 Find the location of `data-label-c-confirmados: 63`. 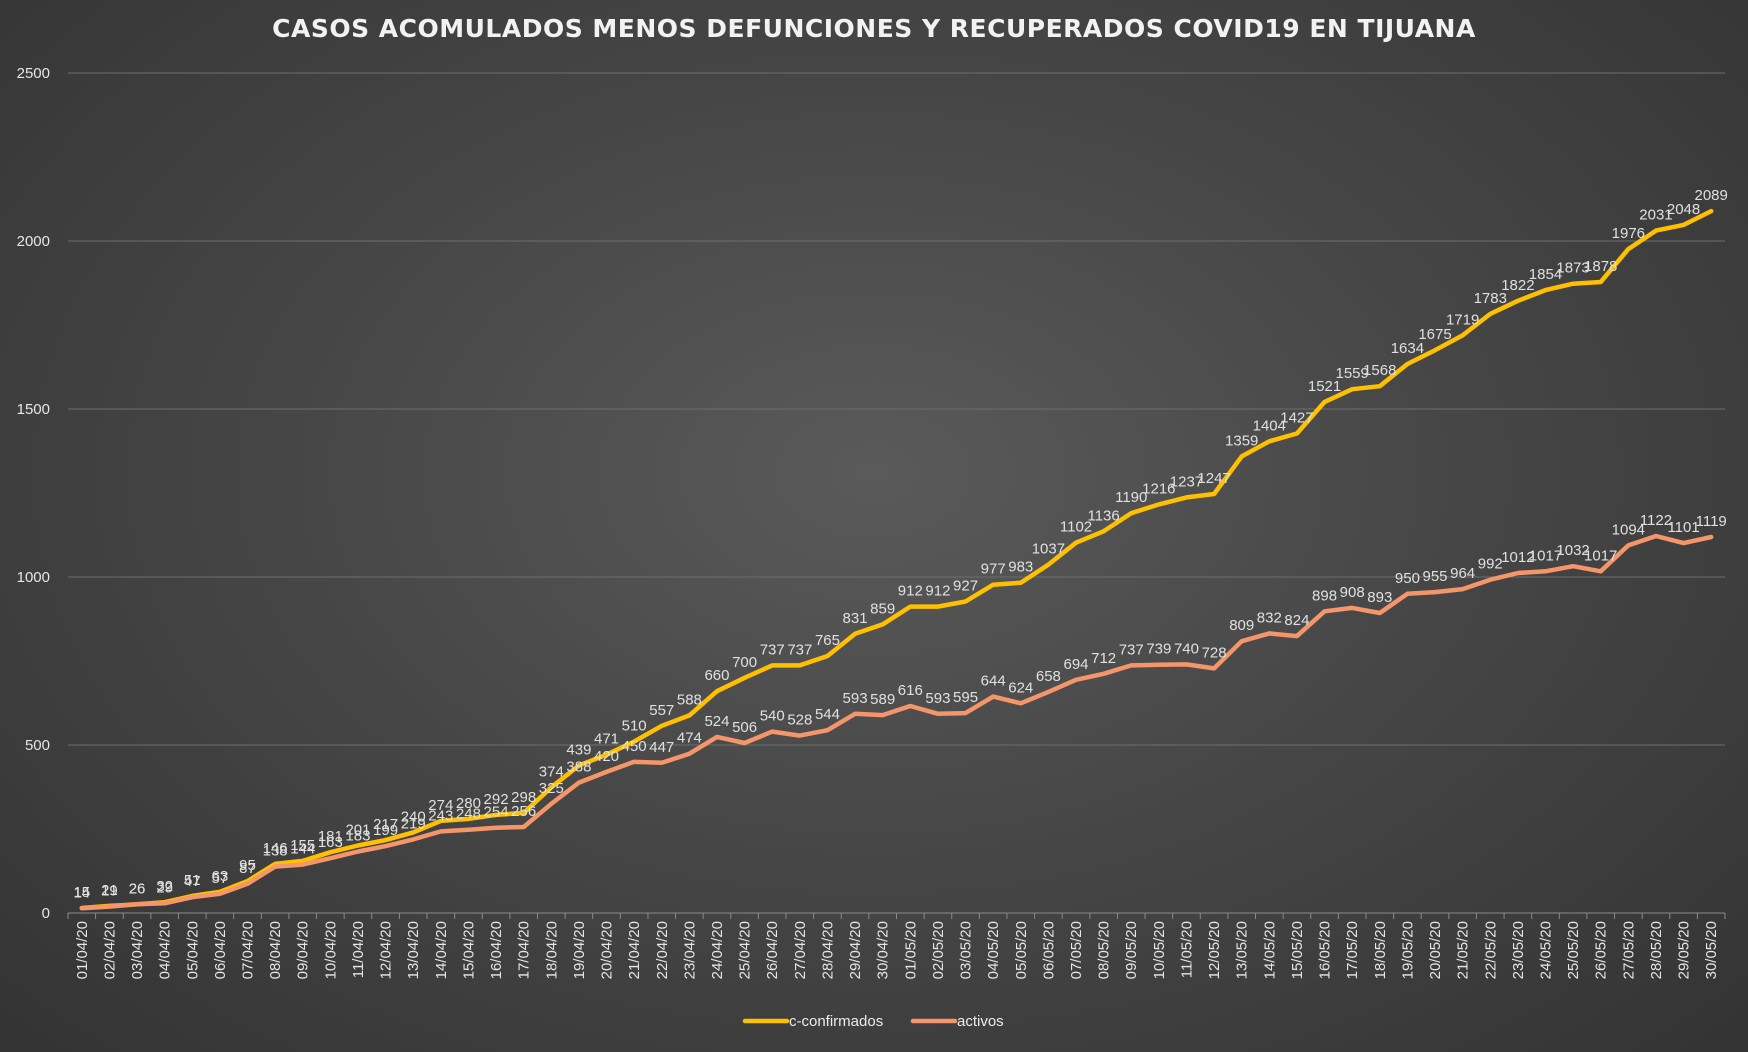

data-label-c-confirmados: 63 is located at coordinates (220, 876).